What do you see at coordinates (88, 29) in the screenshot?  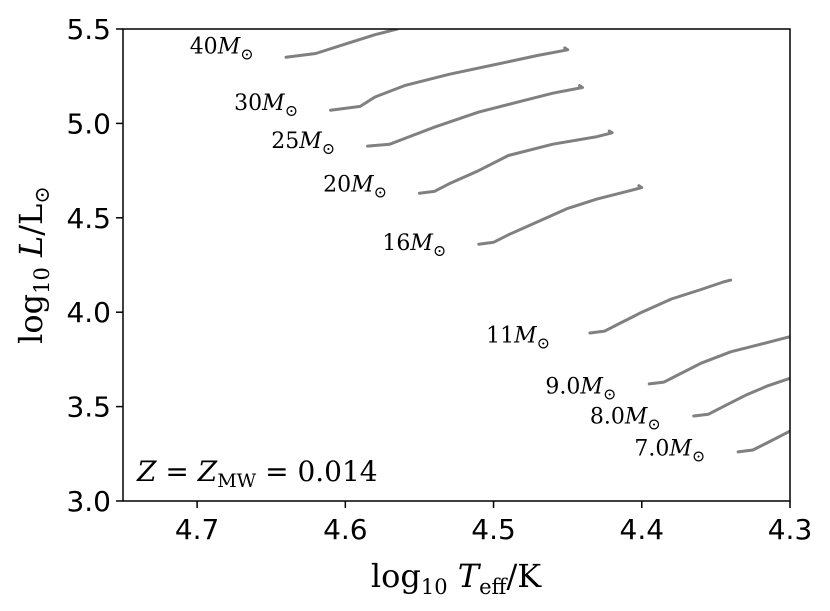 I see `y-tick-label: 5.5` at bounding box center [88, 29].